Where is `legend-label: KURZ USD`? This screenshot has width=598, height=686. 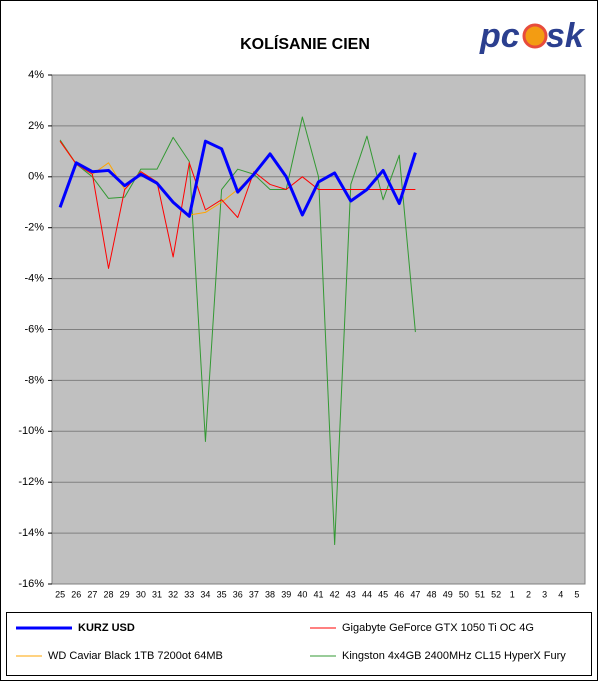
legend-label: KURZ USD is located at coordinates (106, 628).